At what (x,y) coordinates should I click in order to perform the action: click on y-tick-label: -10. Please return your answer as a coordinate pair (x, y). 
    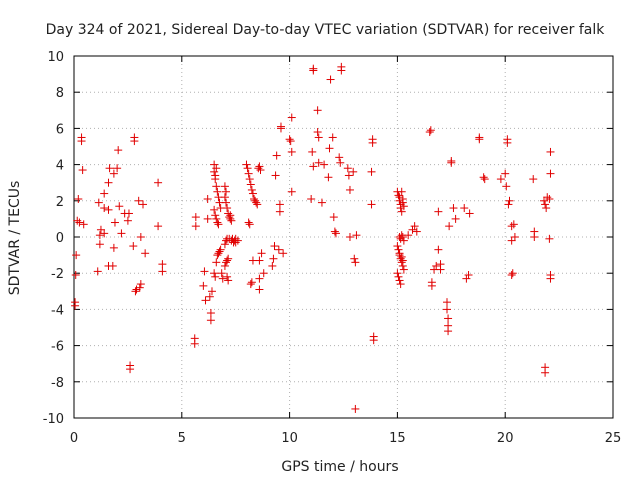
    Looking at the image, I should click on (53, 419).